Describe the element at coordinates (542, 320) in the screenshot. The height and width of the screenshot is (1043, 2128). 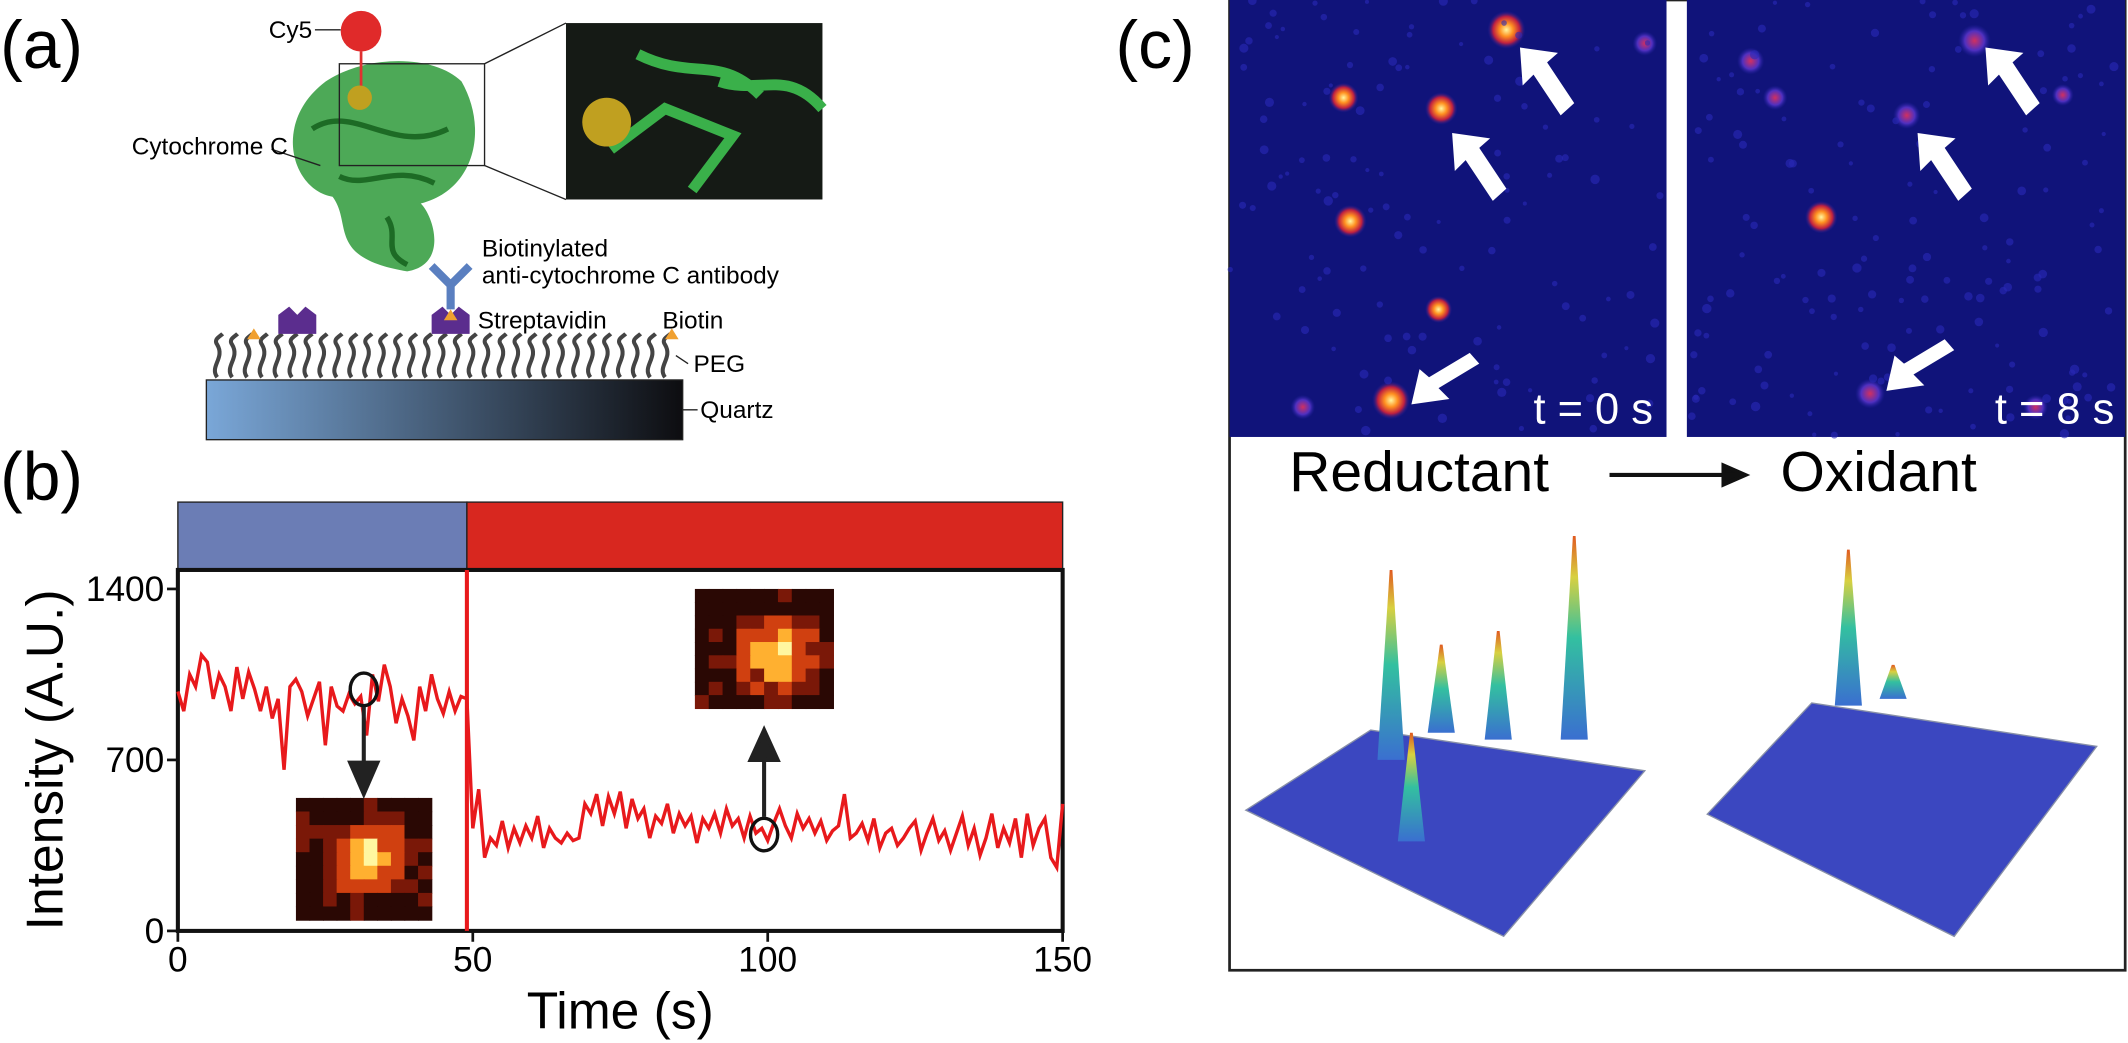
I see `label: Streptavidin` at that location.